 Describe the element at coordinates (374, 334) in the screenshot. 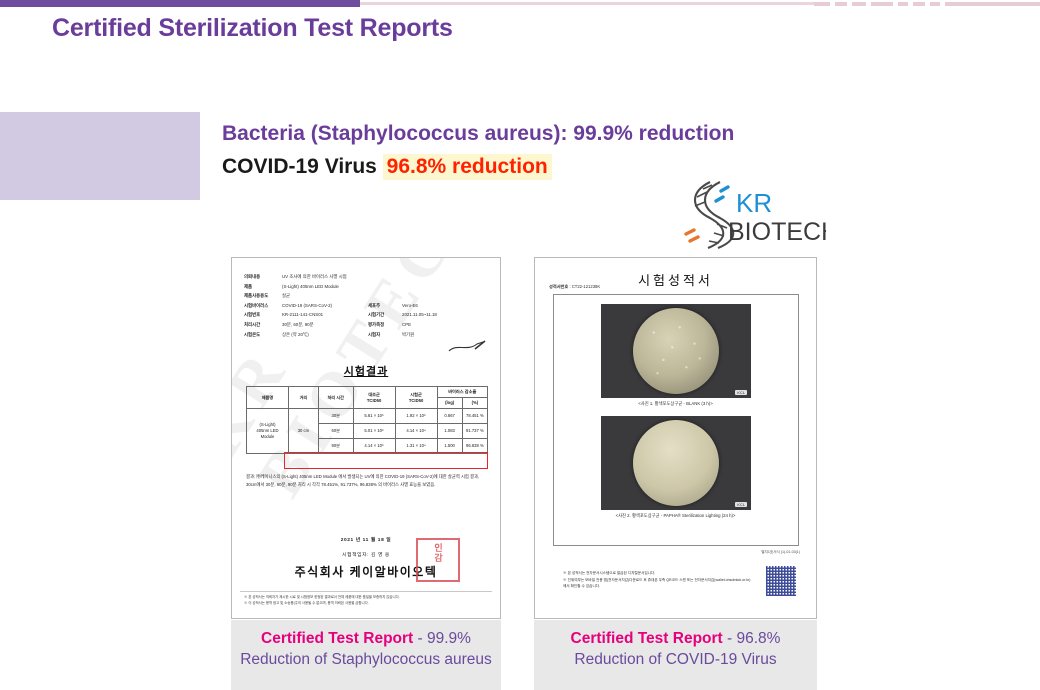

I see `field-key2: 시험자` at that location.